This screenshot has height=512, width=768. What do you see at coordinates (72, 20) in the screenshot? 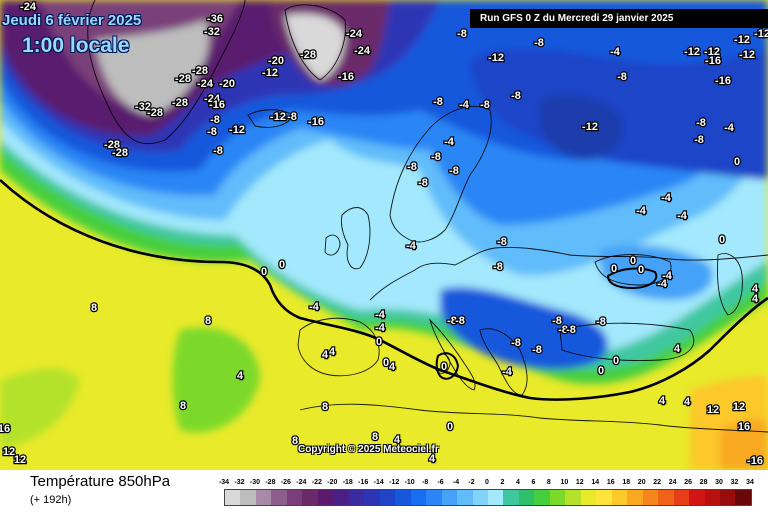
I see `forecast-date-title: Jeudi 6 février 2025` at bounding box center [72, 20].